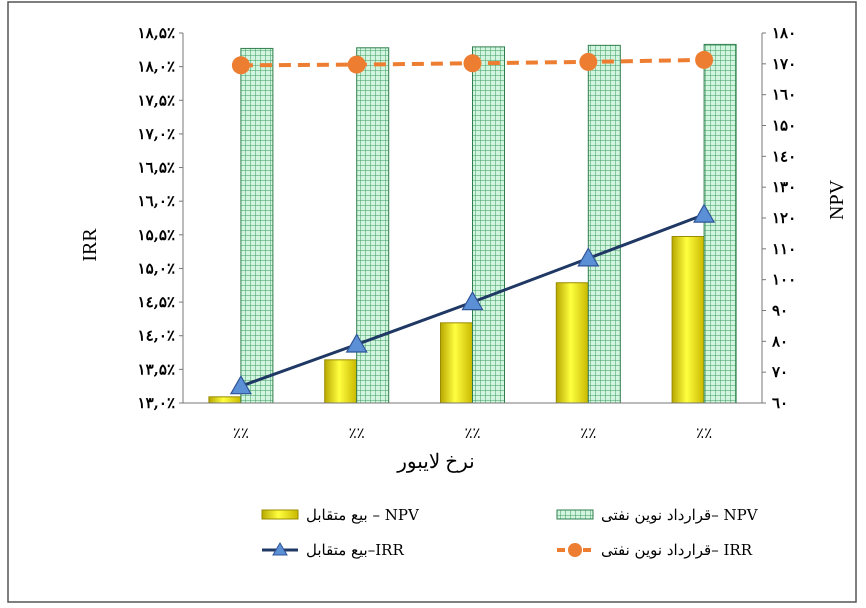  I want to click on right-tick-label: ۱٤۰, so click(784, 156).